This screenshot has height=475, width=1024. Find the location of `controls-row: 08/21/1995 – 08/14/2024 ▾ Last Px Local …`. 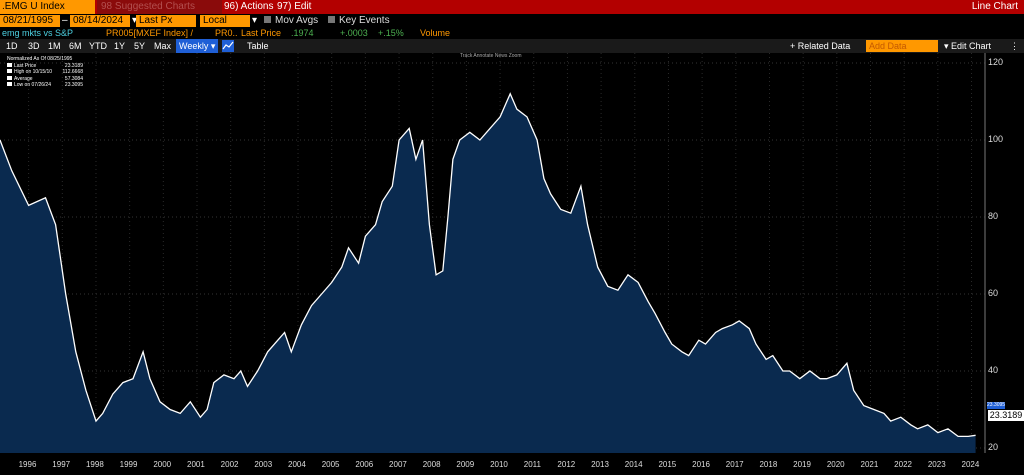

controls-row: 08/21/1995 – 08/14/2024 ▾ Last Px Local … is located at coordinates (512, 26).